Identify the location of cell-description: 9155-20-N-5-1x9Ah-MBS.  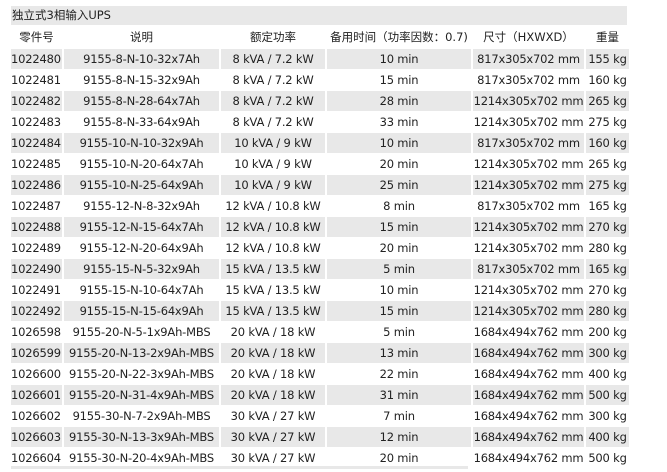
(141, 332).